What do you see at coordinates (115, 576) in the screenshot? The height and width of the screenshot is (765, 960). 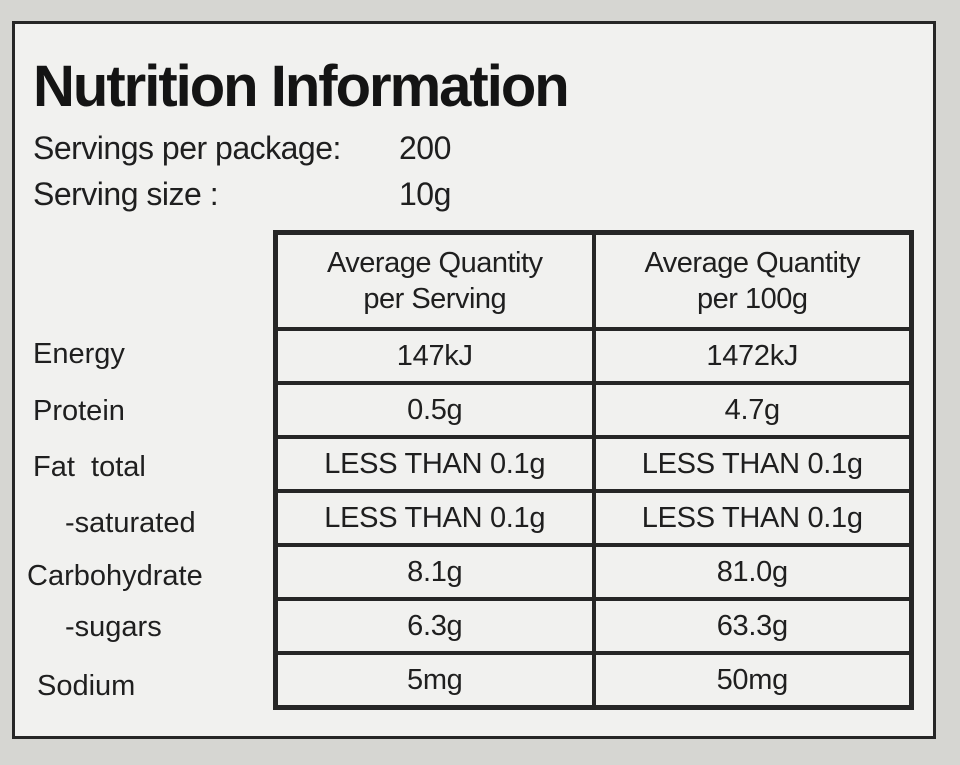 I see `nutrient-label-carbohydrate: Carbohydrate` at bounding box center [115, 576].